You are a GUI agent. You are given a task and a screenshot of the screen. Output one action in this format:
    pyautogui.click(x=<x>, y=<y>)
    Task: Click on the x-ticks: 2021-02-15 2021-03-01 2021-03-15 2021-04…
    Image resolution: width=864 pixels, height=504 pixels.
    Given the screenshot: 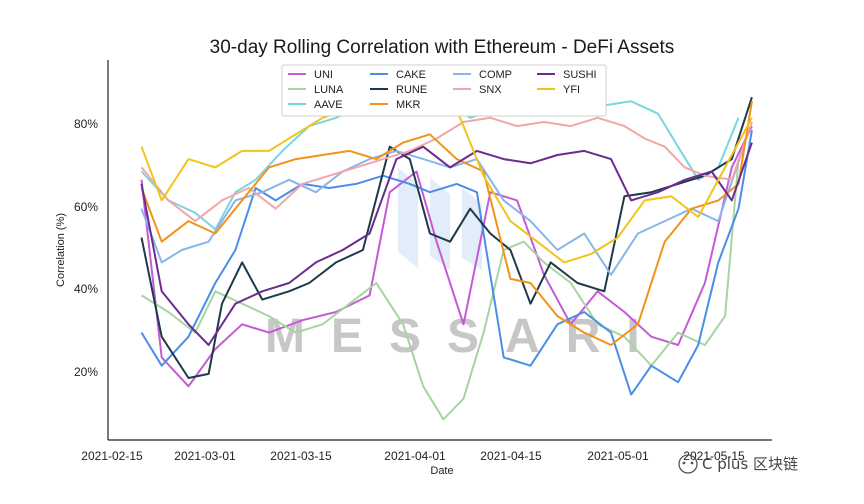 What is the action you would take?
    pyautogui.click(x=413, y=456)
    